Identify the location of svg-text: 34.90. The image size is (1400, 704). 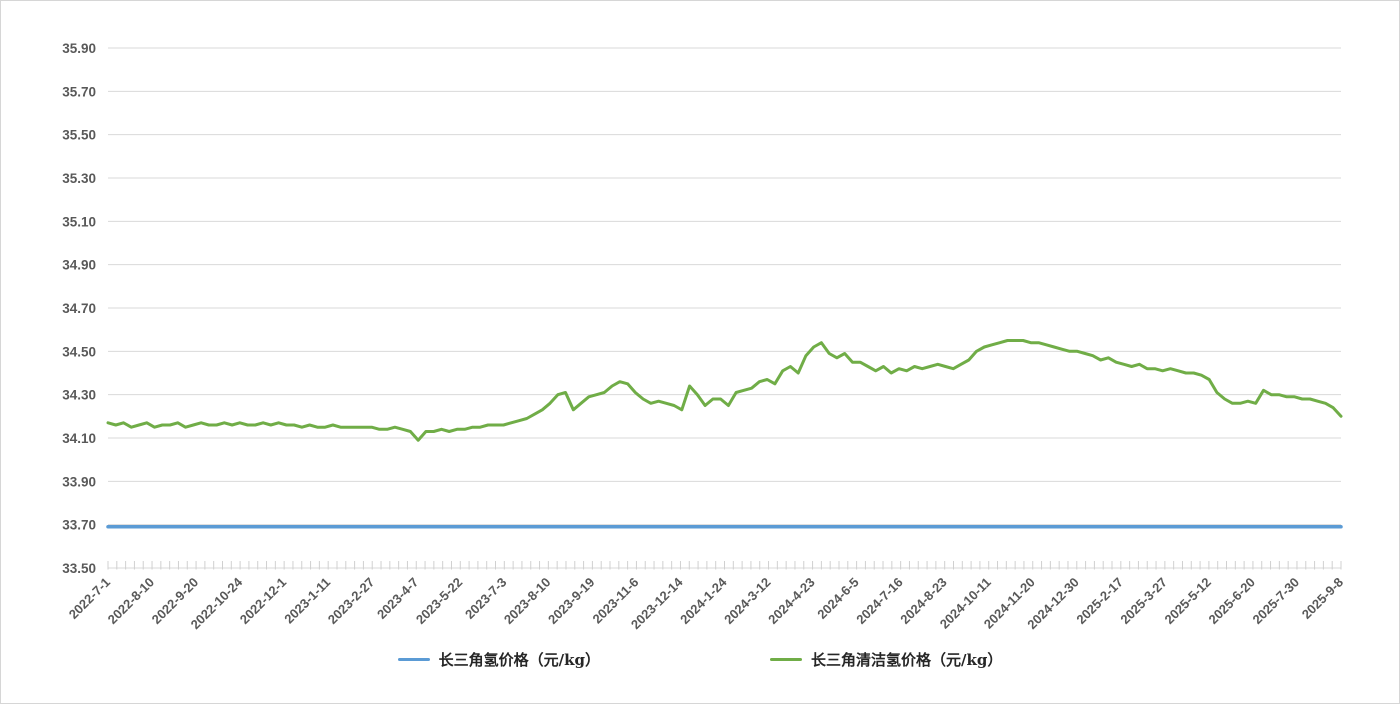
(79, 265).